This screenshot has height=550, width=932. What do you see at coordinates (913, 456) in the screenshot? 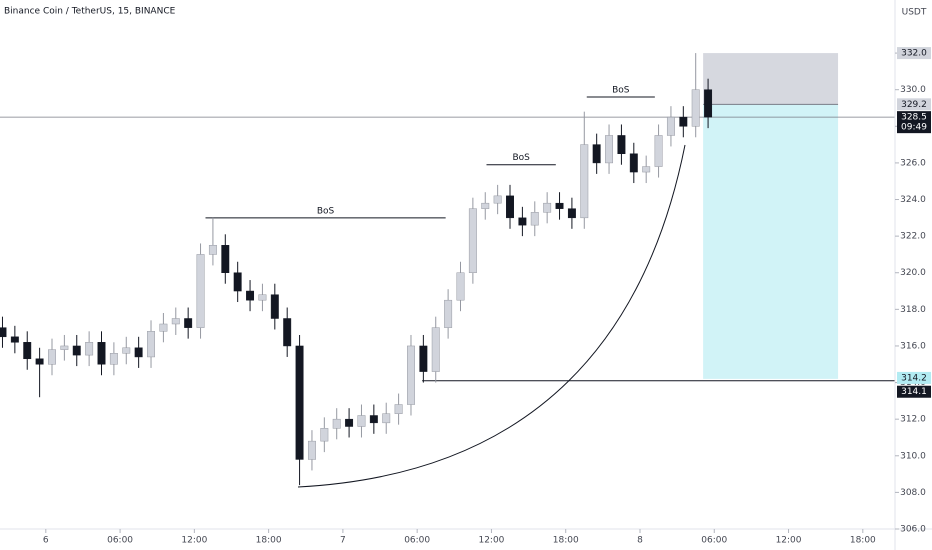
I see `y-tick-label: 310.0` at bounding box center [913, 456].